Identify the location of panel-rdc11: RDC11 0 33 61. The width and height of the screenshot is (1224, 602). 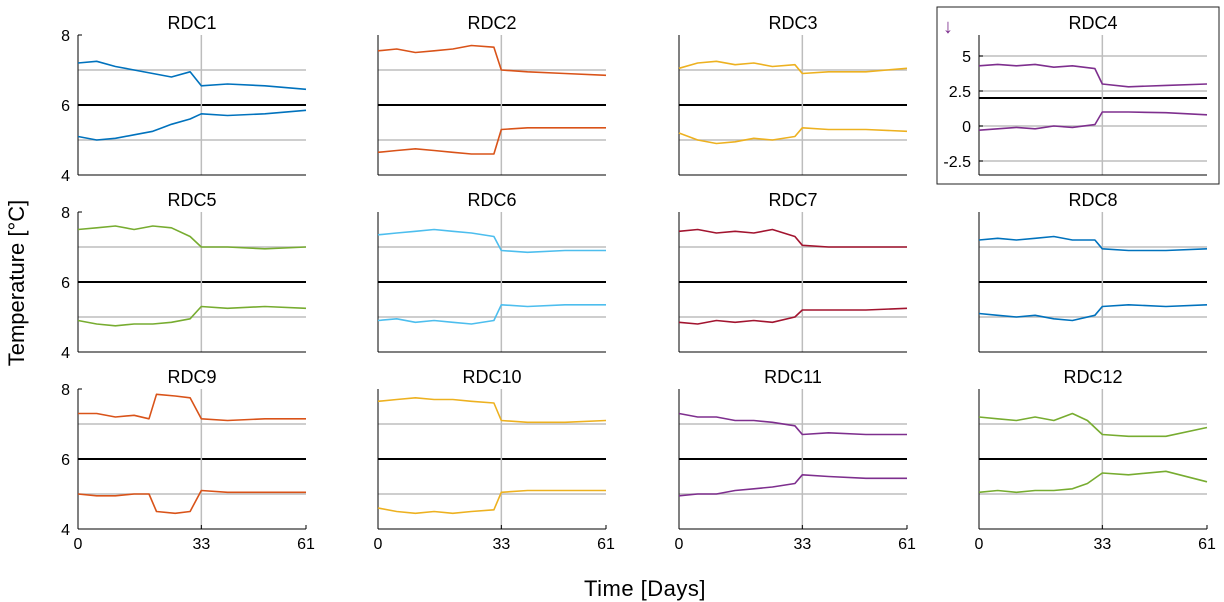
(795, 460).